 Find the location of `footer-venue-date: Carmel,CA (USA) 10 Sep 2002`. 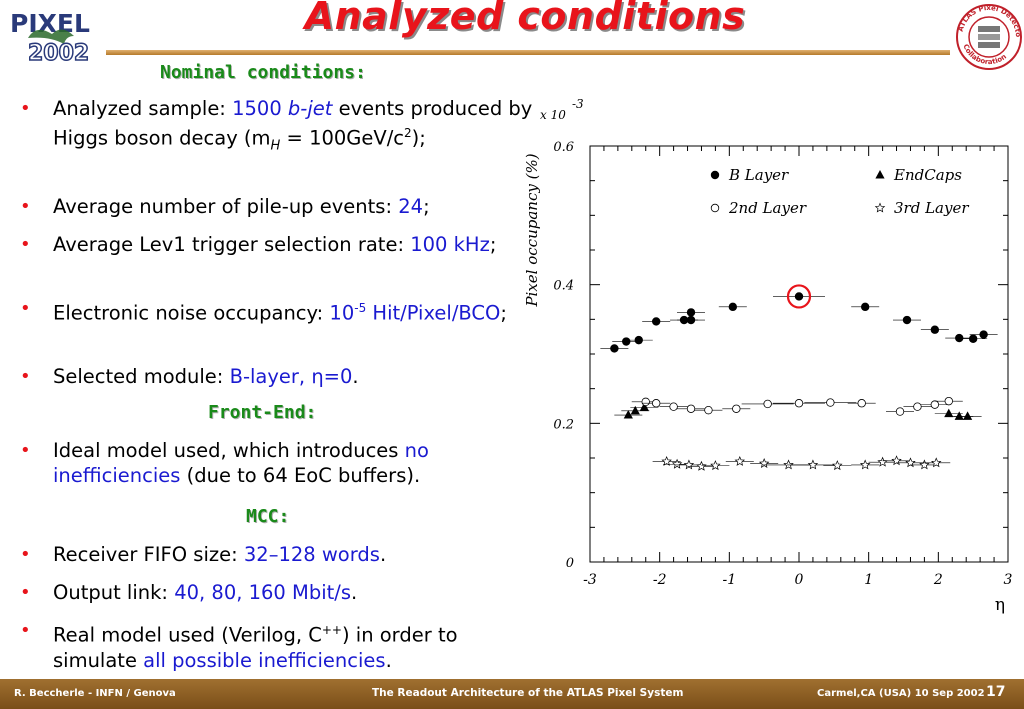

footer-venue-date: Carmel,CA (USA) 10 Sep 2002 is located at coordinates (901, 693).